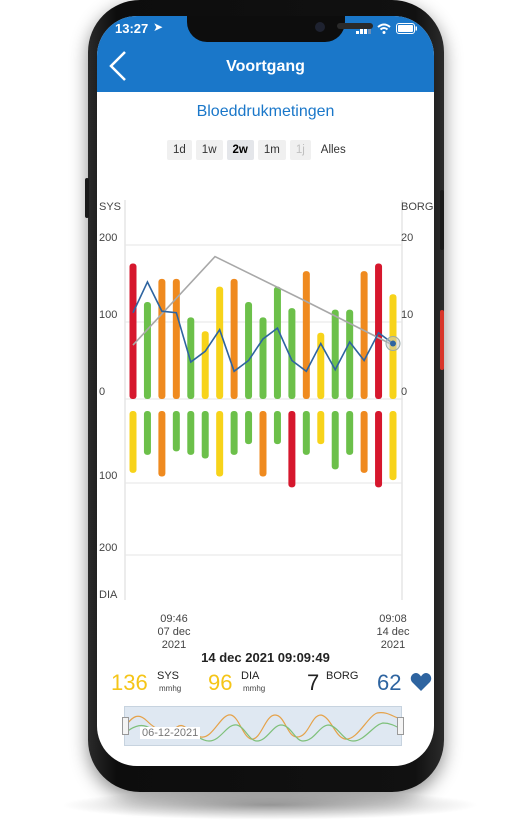 The height and width of the screenshot is (829, 531). Describe the element at coordinates (250, 676) in the screenshot. I see `dia-label: DIA` at that location.